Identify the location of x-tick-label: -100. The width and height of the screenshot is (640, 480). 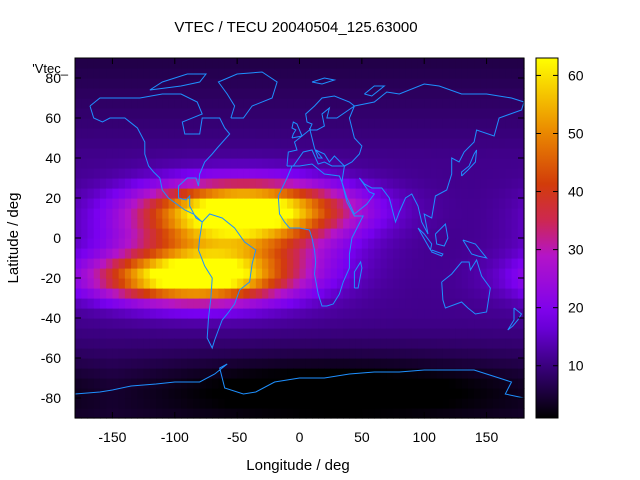
(175, 437).